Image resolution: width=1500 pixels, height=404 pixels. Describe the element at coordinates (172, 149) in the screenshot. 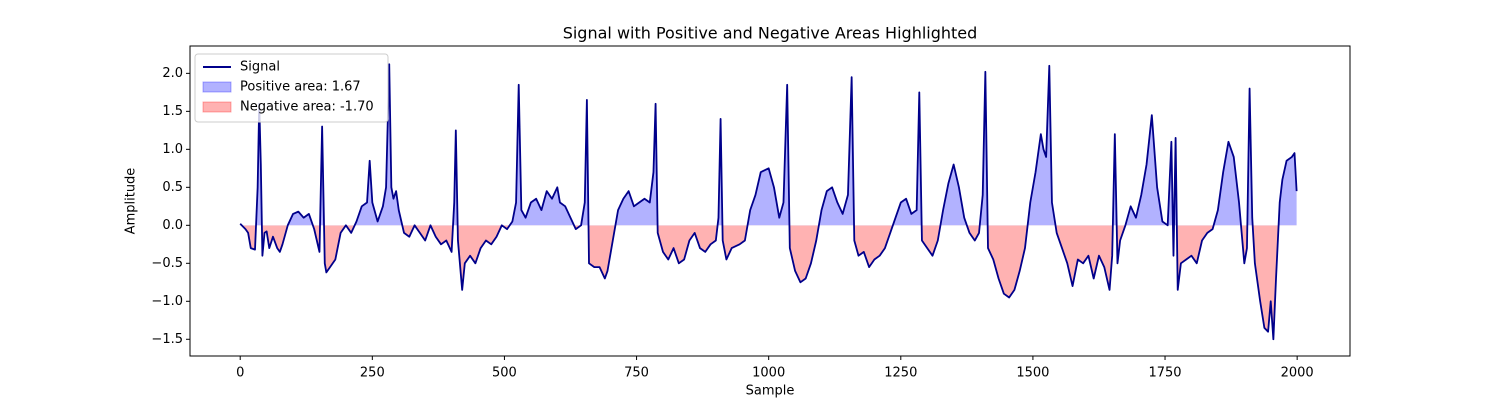

I see `y-tick-label: 1.0` at that location.